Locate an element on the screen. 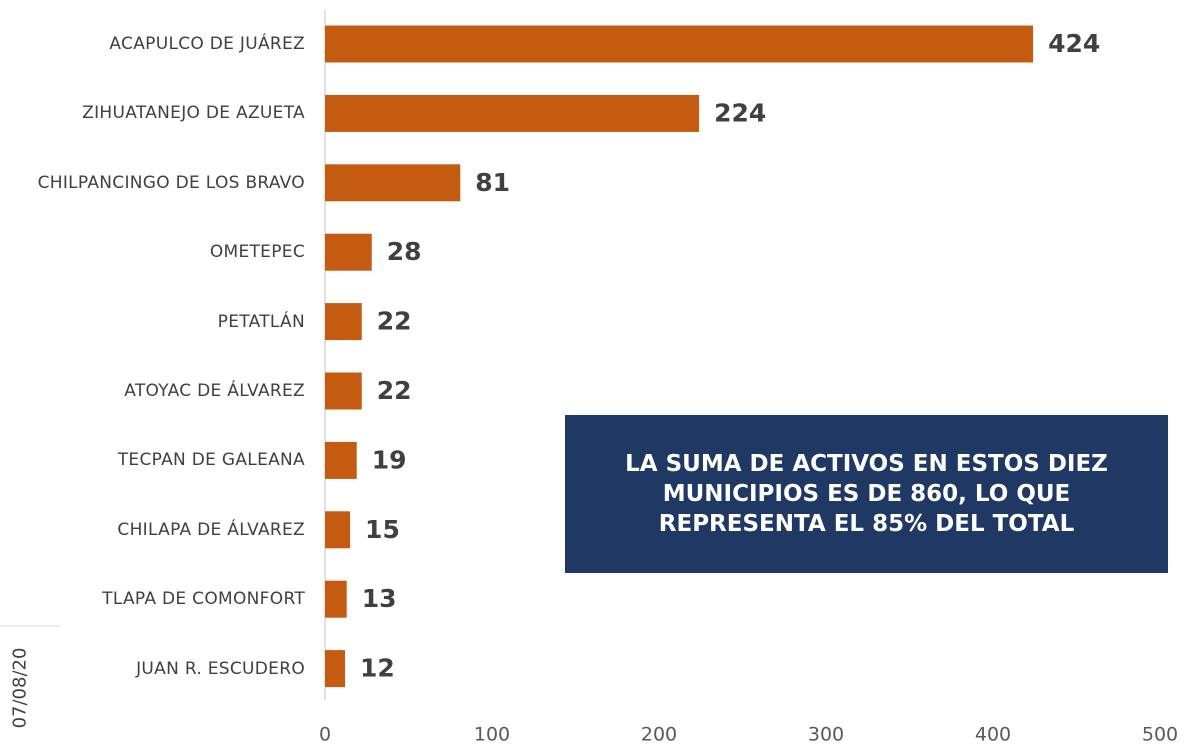 The height and width of the screenshot is (744, 1186). category-label: ACAPULCO DE JUÁREZ is located at coordinates (207, 44).